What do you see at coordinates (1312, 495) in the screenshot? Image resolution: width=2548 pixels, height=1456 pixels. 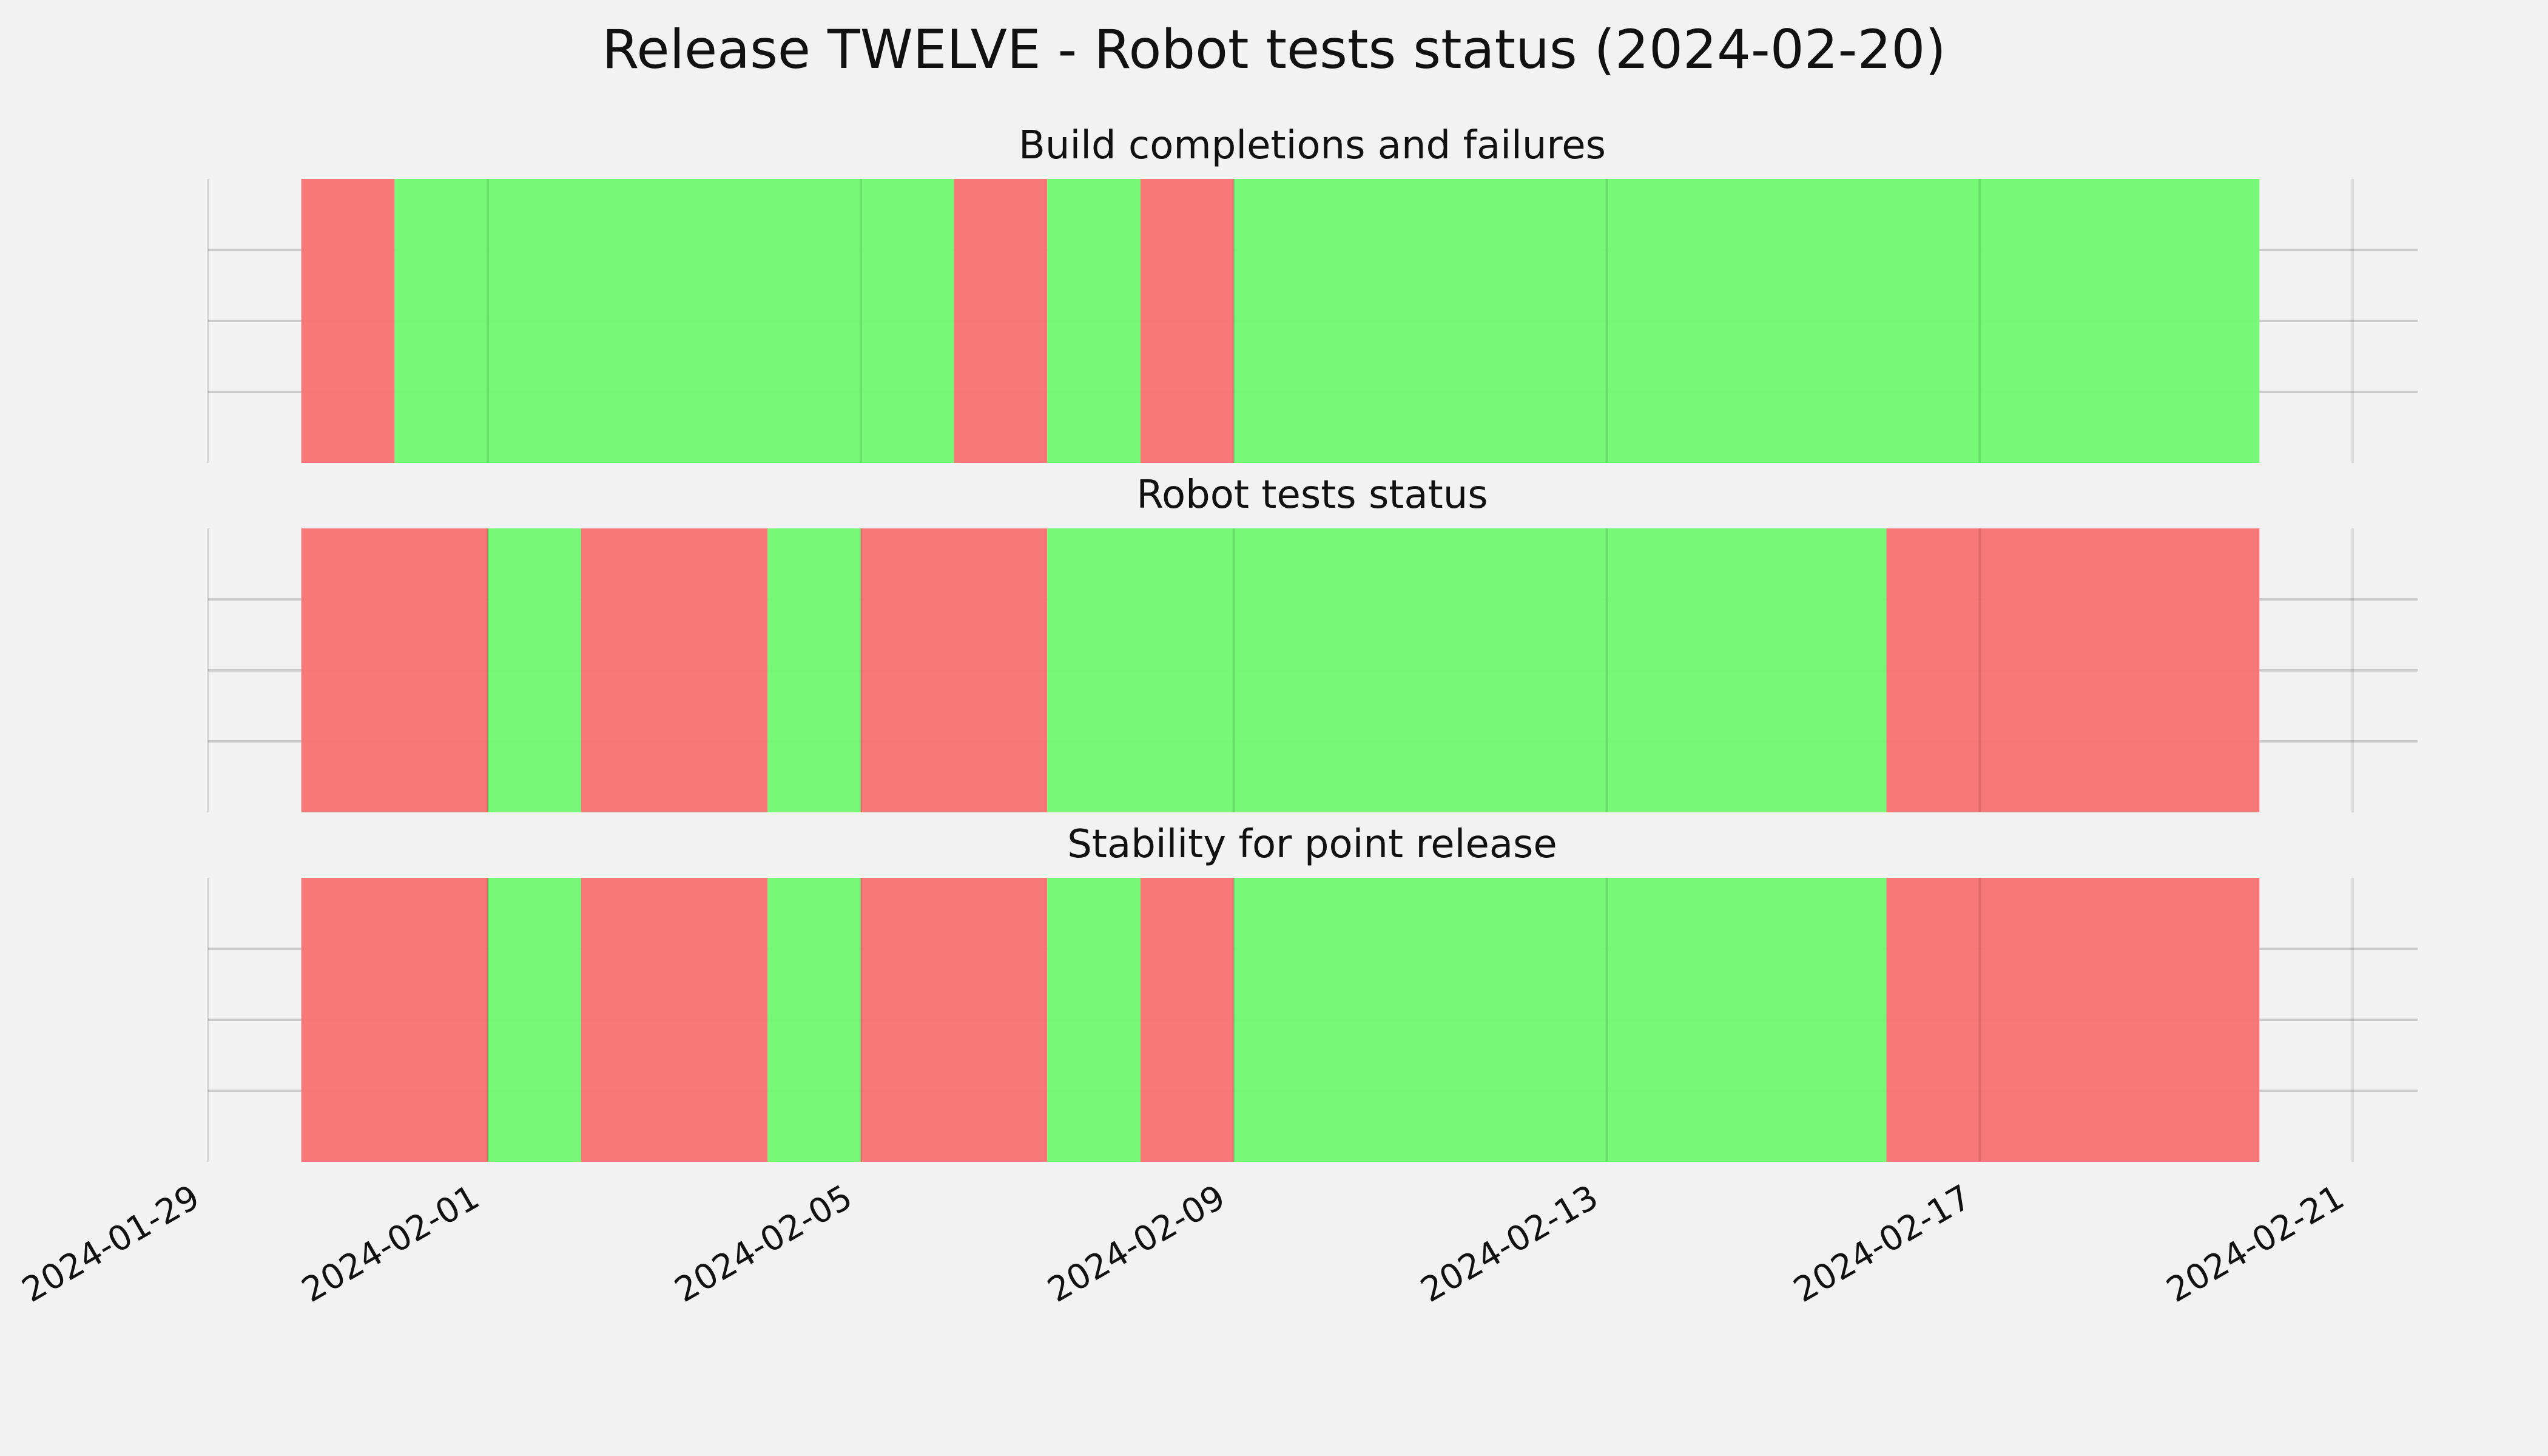 I see `panel-title: Robot tests status` at bounding box center [1312, 495].